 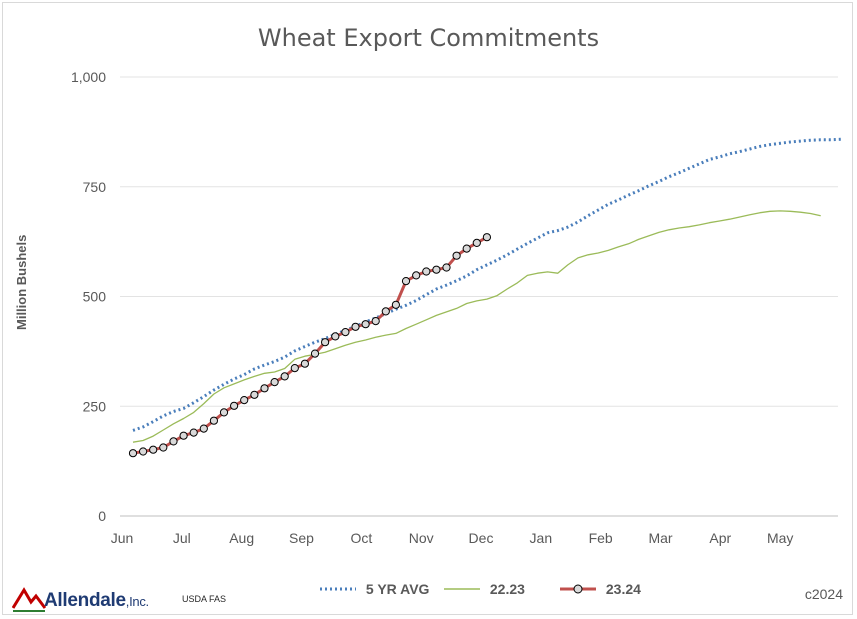 What do you see at coordinates (95, 406) in the screenshot?
I see `y-tick-label: 250` at bounding box center [95, 406].